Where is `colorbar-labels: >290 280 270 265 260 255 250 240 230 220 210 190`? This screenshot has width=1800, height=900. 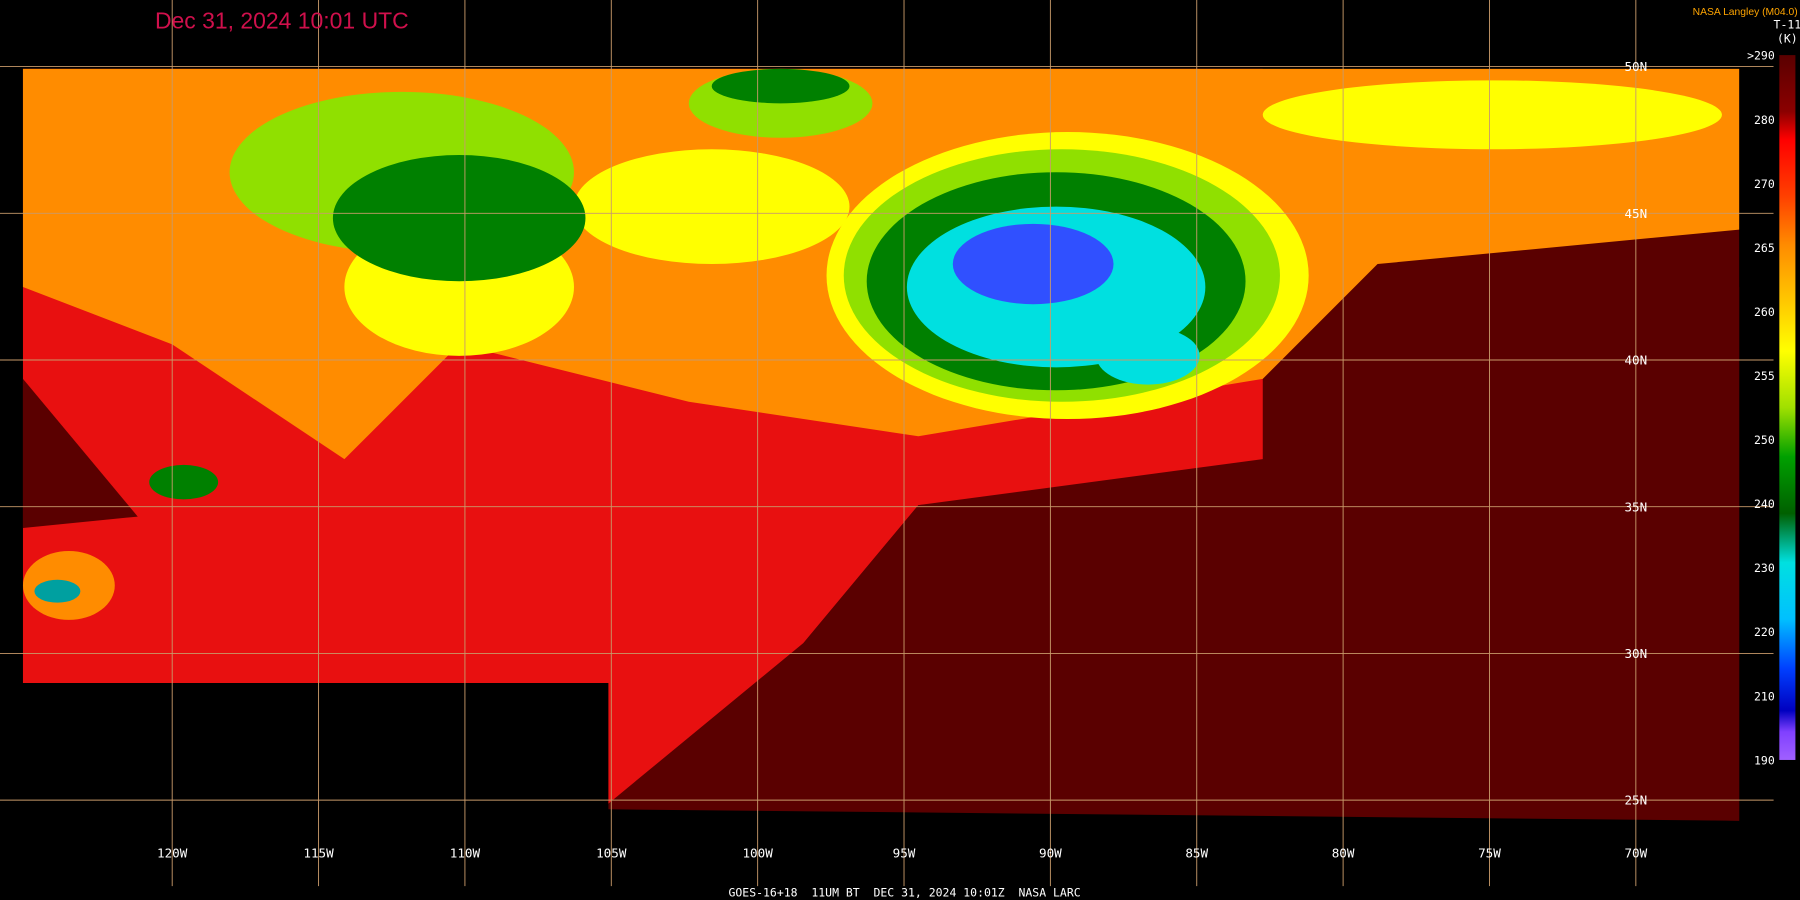
colorbar-labels: >290 280 270 265 260 255 250 240 230 220 210 190 is located at coordinates (1761, 408).